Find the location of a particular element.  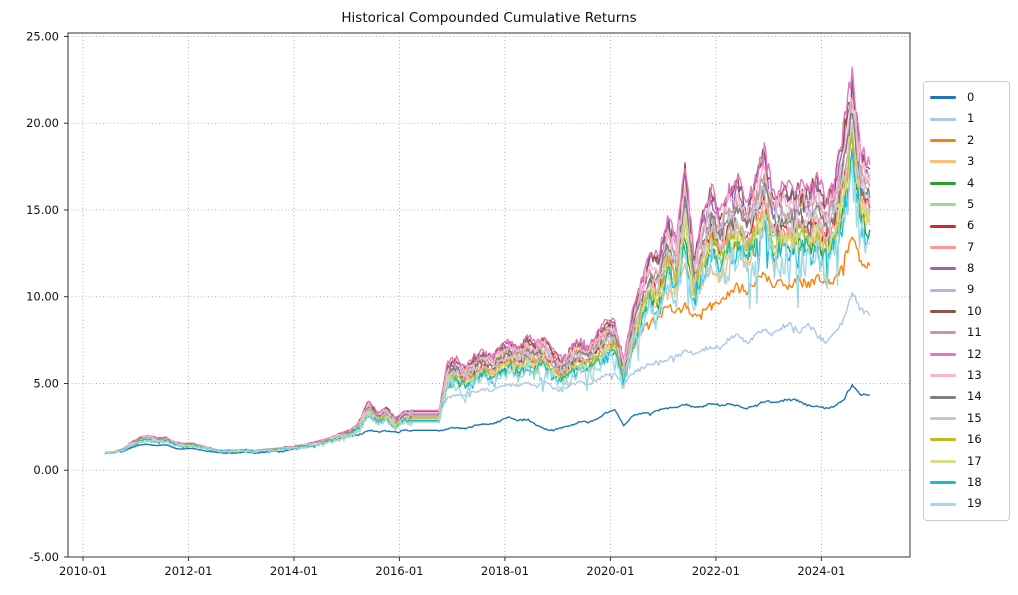

legend-item-8: 8 is located at coordinates (969, 268).